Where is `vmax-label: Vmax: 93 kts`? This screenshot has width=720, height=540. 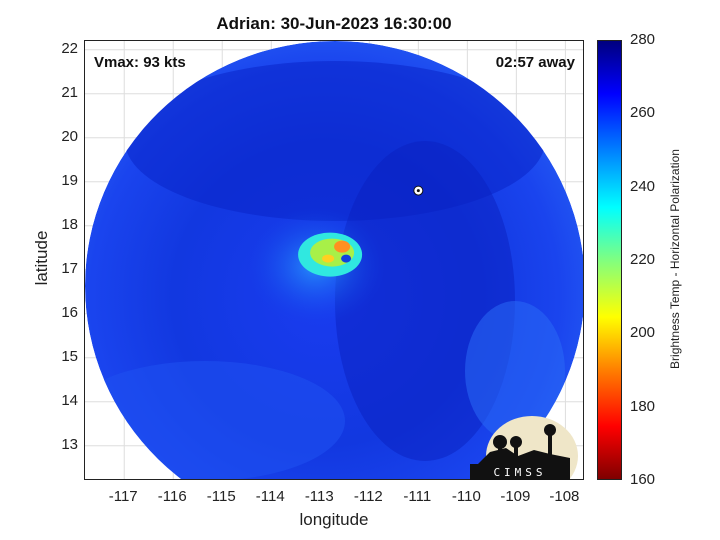 vmax-label: Vmax: 93 kts is located at coordinates (140, 62).